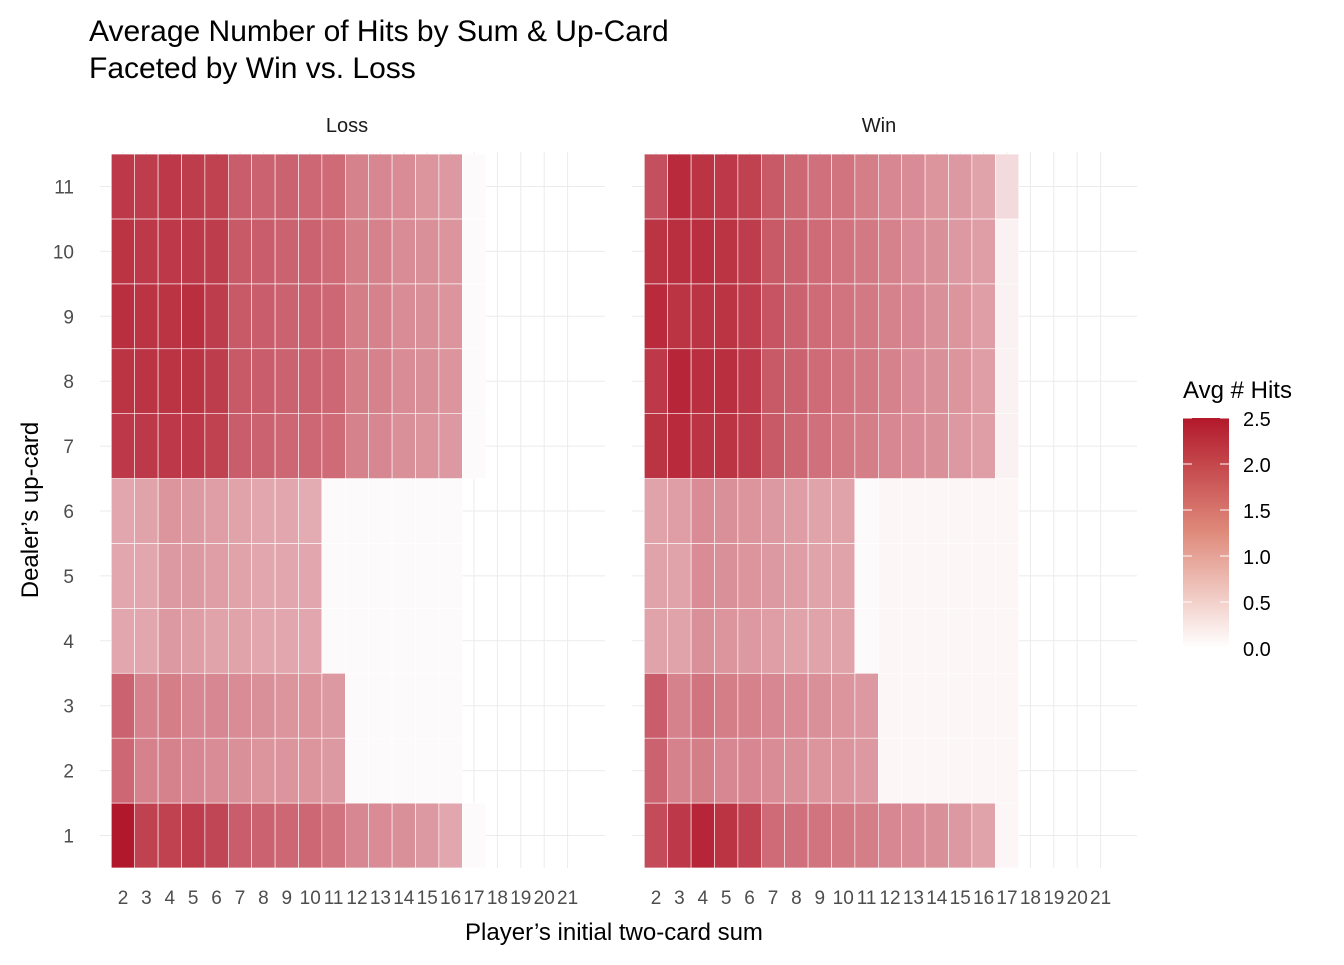  Describe the element at coordinates (867, 898) in the screenshot. I see `x-tick-label: 11` at that location.